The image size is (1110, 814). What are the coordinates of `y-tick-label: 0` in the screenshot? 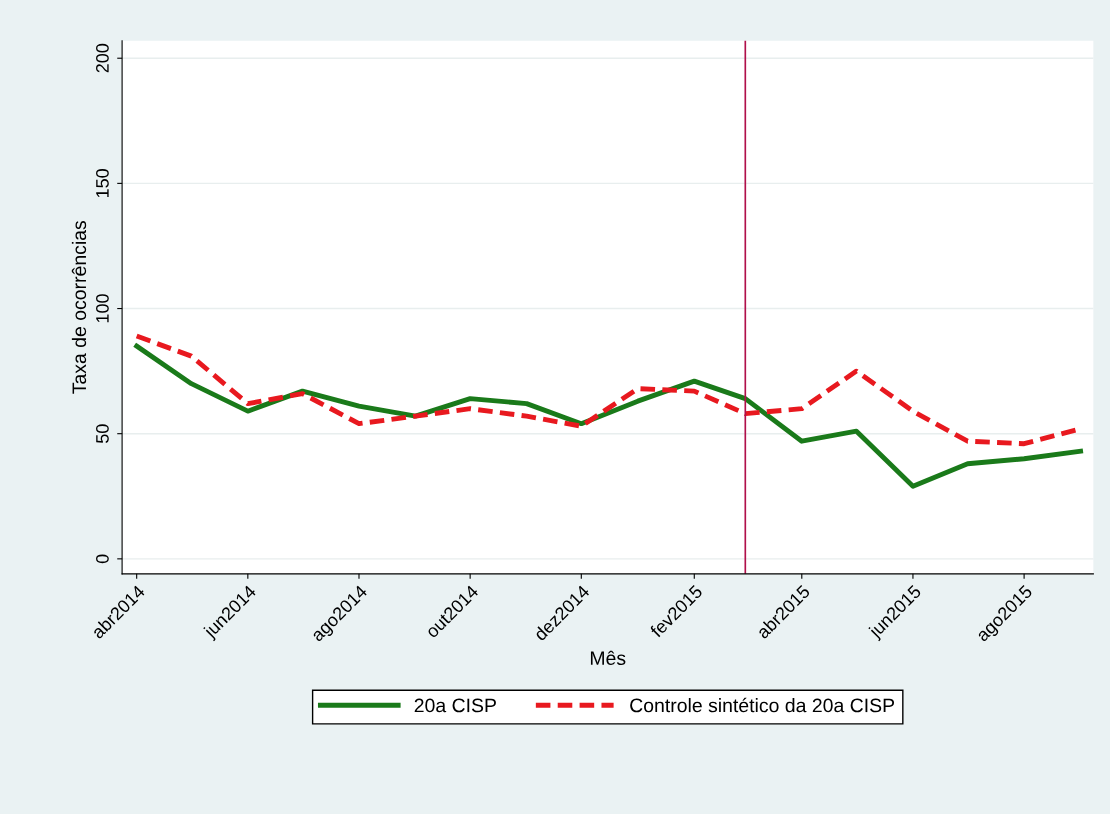 It's located at (102, 559).